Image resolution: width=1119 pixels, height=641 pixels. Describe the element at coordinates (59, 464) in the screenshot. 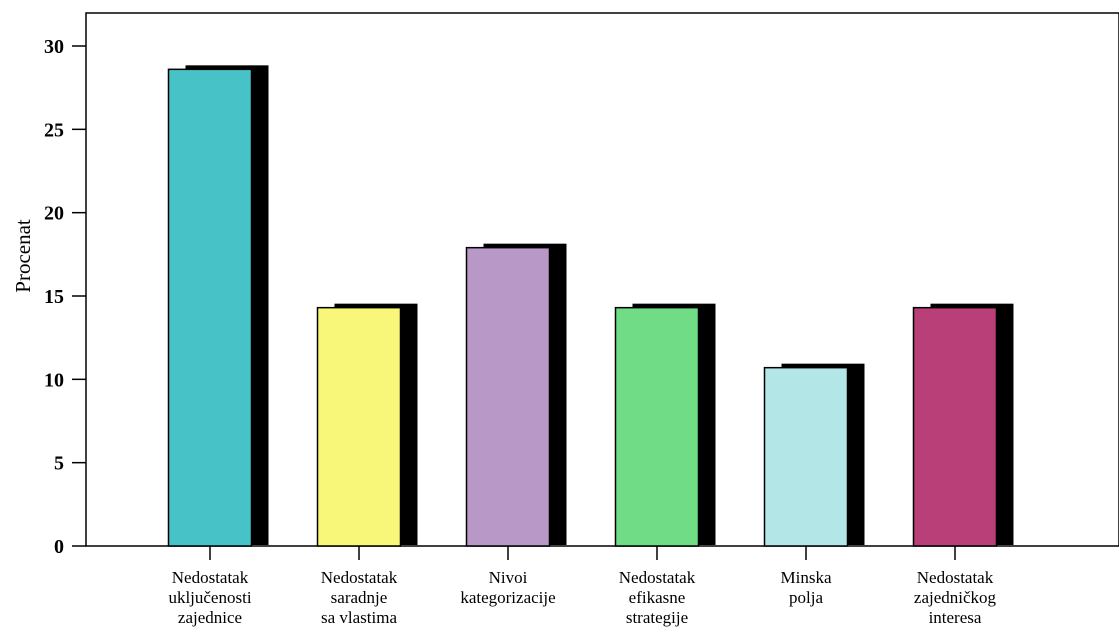

I see `y-tick-label: 5` at that location.